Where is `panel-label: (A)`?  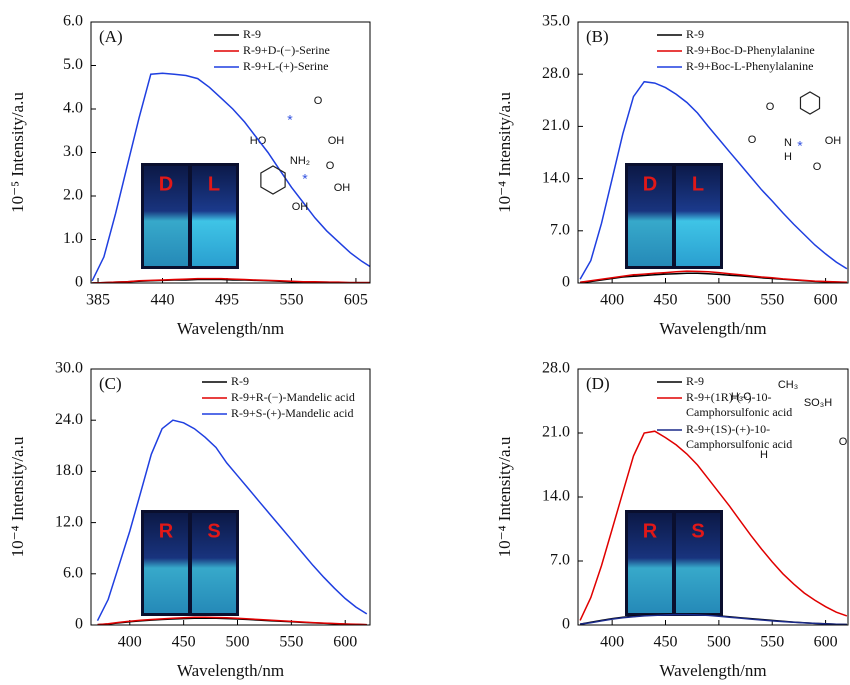
panel-label: (A) is located at coordinates (111, 36).